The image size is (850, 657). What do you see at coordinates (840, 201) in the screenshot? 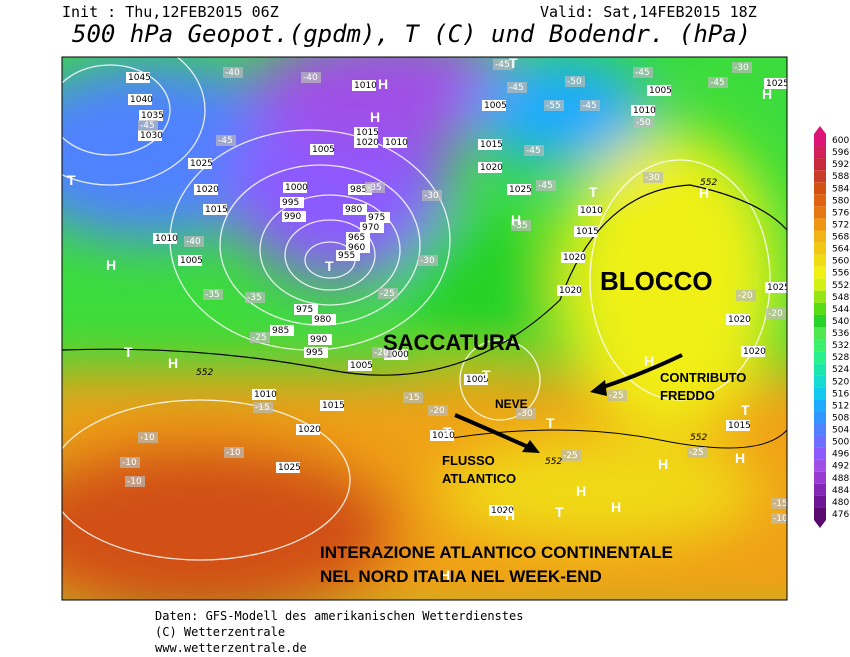
I see `colorbar-label: 580` at bounding box center [840, 201].